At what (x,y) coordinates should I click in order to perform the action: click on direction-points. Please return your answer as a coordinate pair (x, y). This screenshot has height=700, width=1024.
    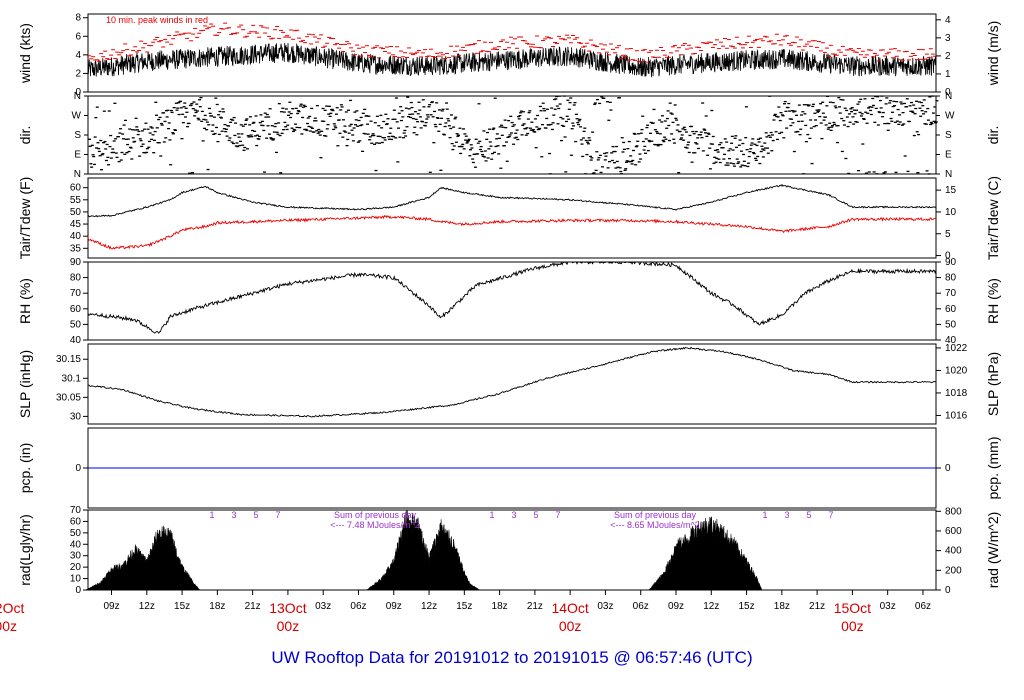
    Looking at the image, I should click on (513, 135).